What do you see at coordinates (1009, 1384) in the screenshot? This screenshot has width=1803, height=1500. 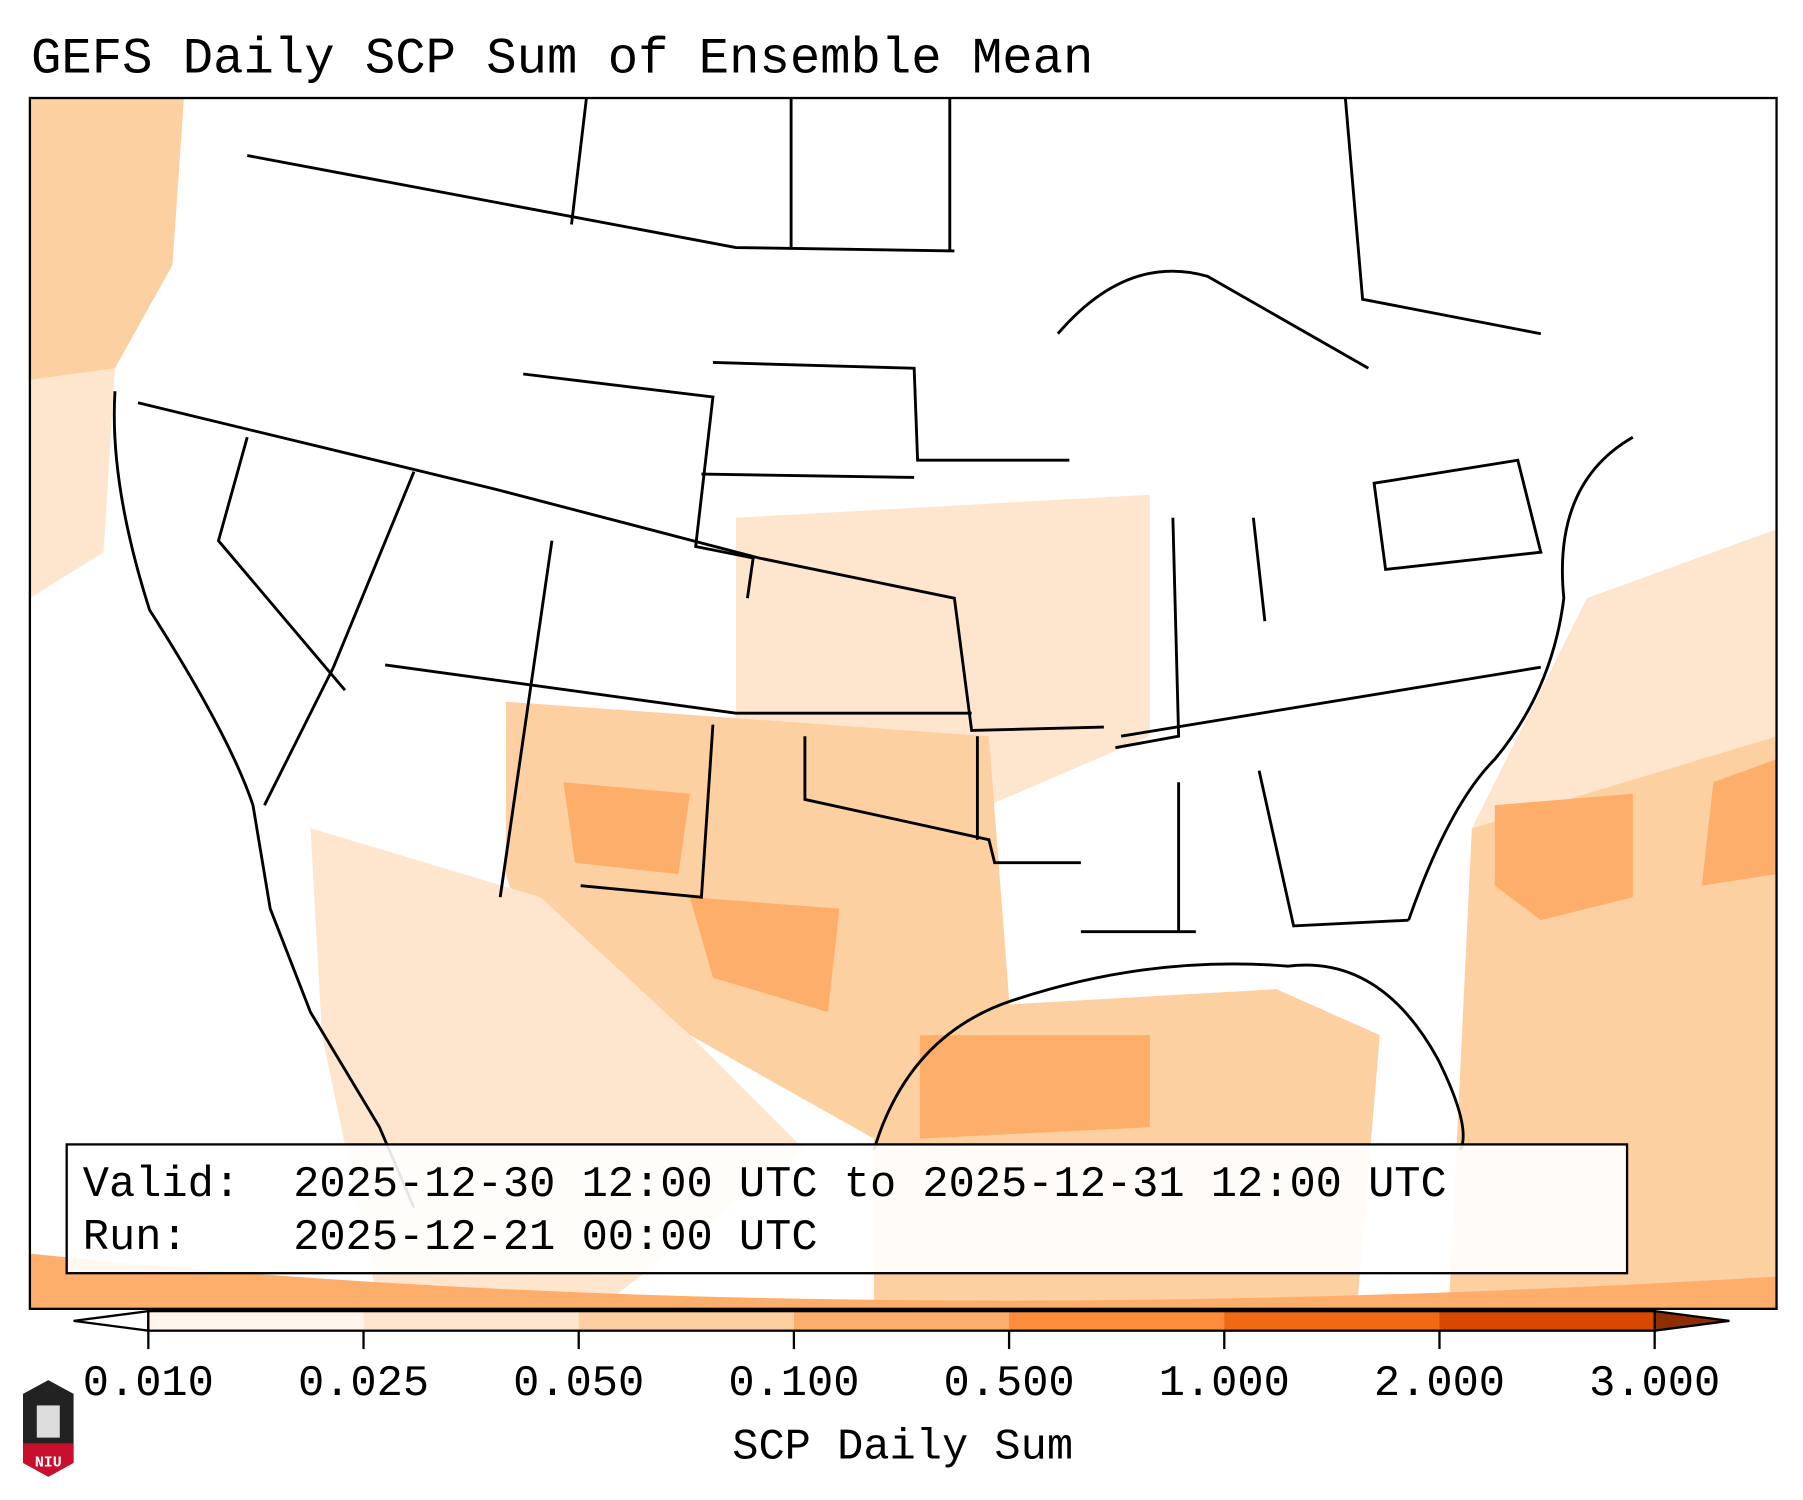 I see `colorbar-tick-label: 0.500` at bounding box center [1009, 1384].